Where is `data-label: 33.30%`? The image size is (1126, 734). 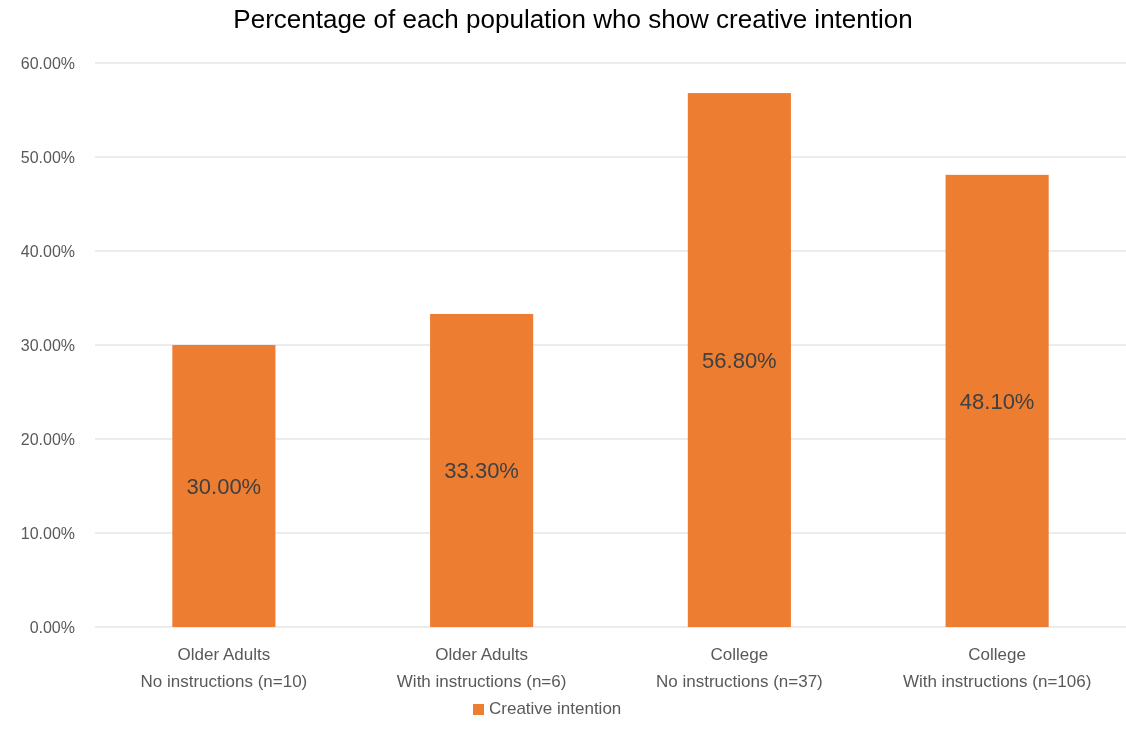
data-label: 33.30% is located at coordinates (481, 471).